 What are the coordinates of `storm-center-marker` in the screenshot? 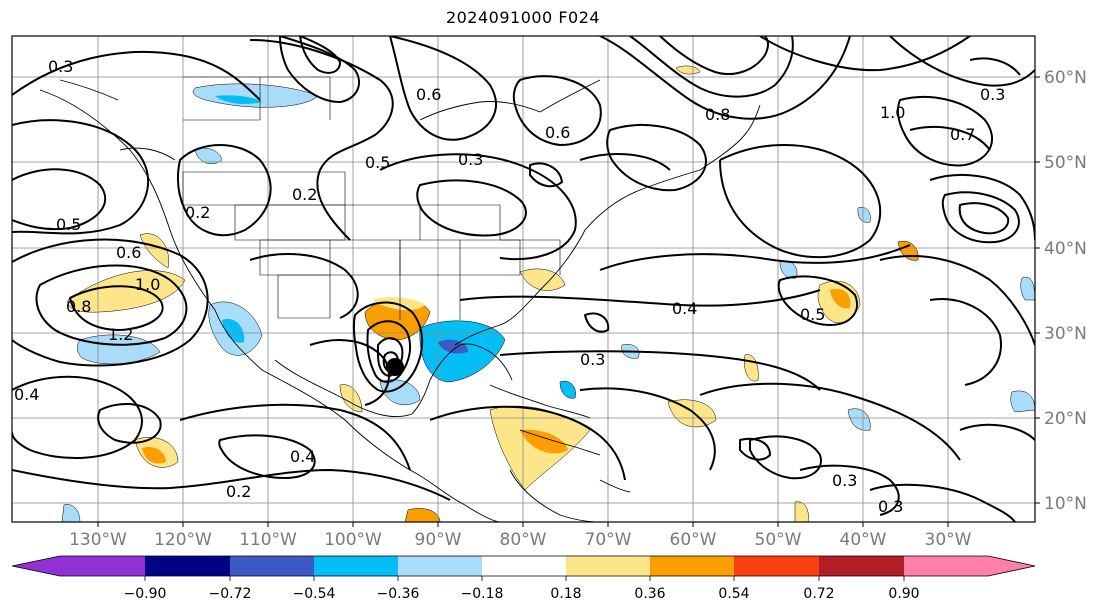 It's located at (395, 367).